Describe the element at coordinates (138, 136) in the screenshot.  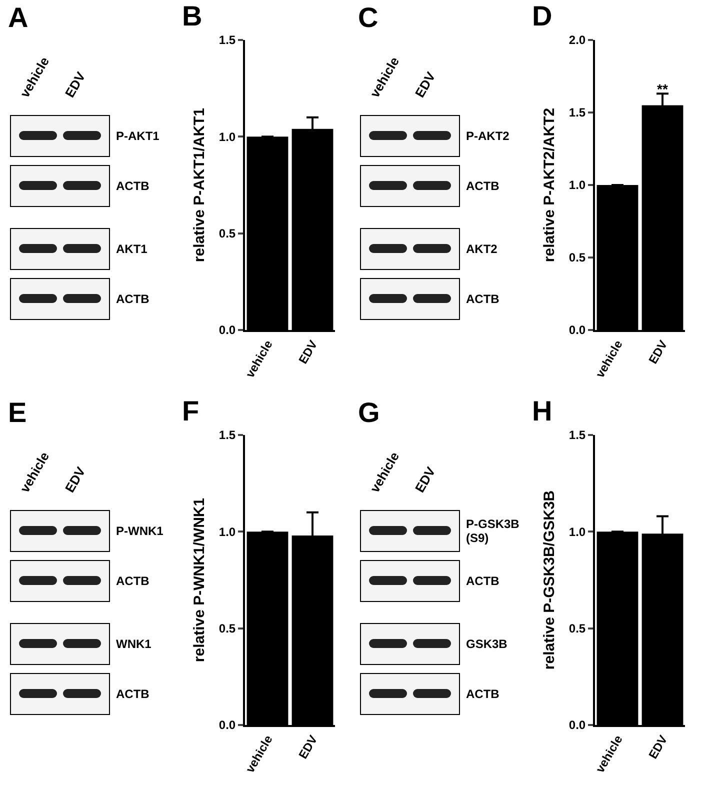
I see `text: P-AKT1` at that location.